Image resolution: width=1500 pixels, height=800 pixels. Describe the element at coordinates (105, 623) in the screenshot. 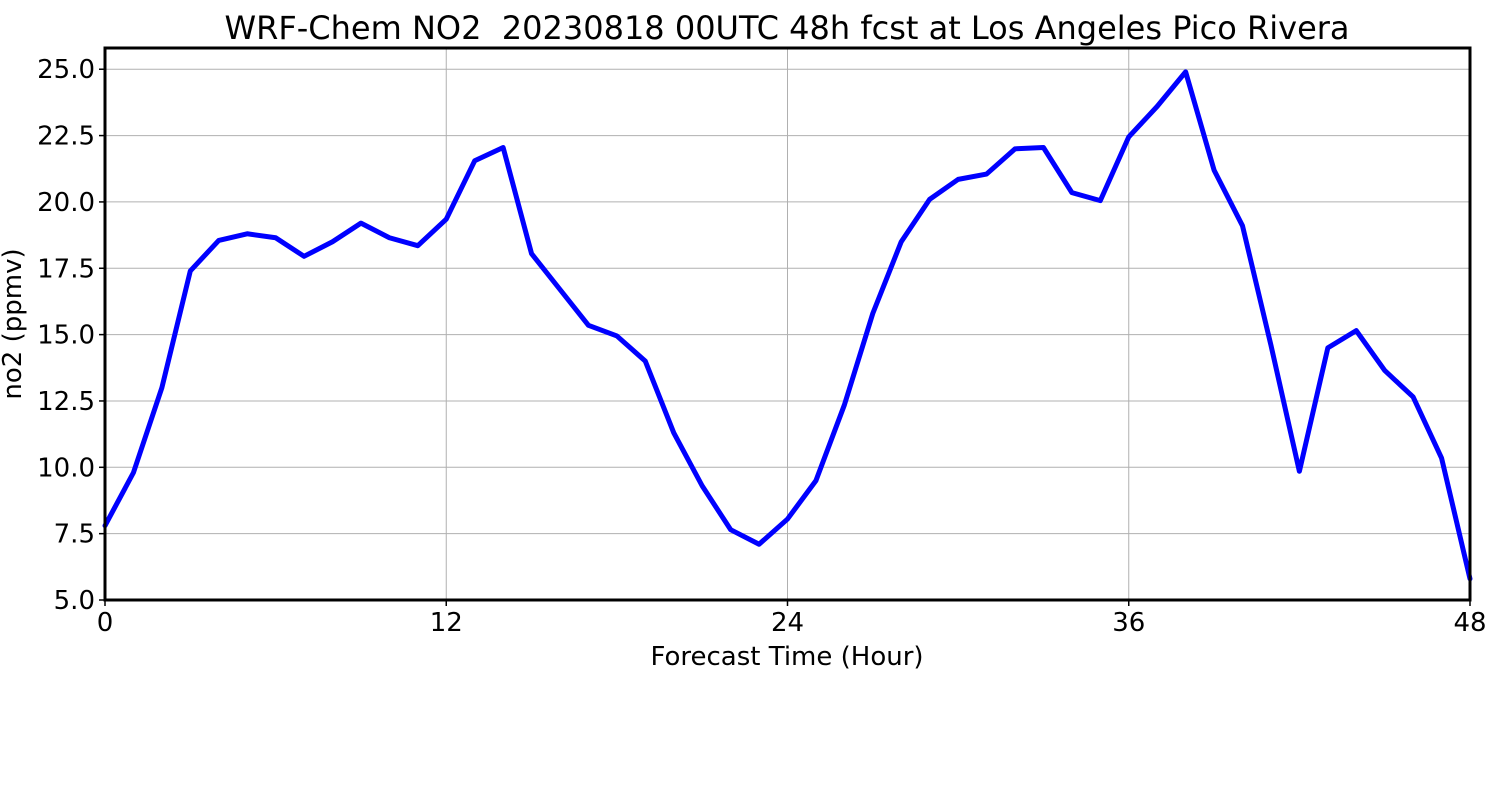

I see `x-tick-label: 0` at that location.